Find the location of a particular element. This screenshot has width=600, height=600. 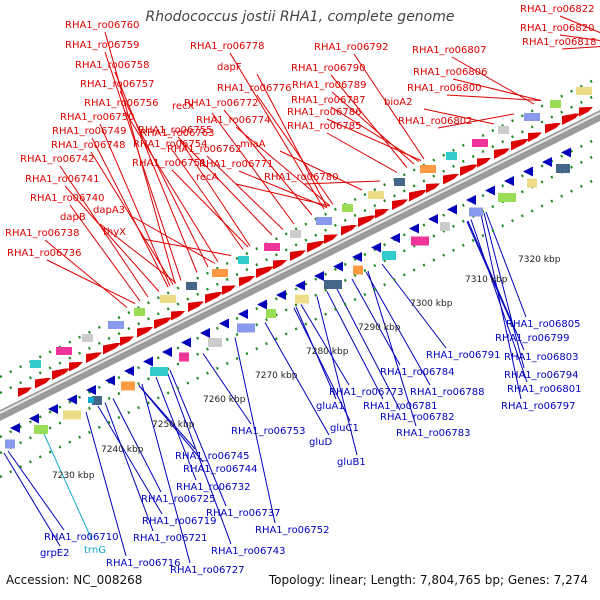

reverse-gene-label: RHA1_ro06753 is located at coordinates (268, 431).